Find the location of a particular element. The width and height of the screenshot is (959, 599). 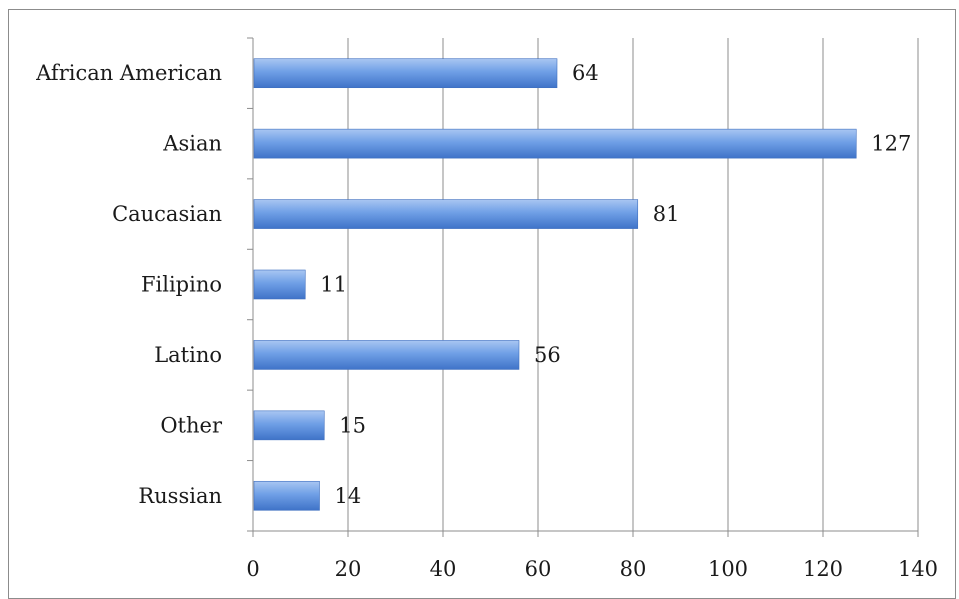

bar-african-american is located at coordinates (405, 73).